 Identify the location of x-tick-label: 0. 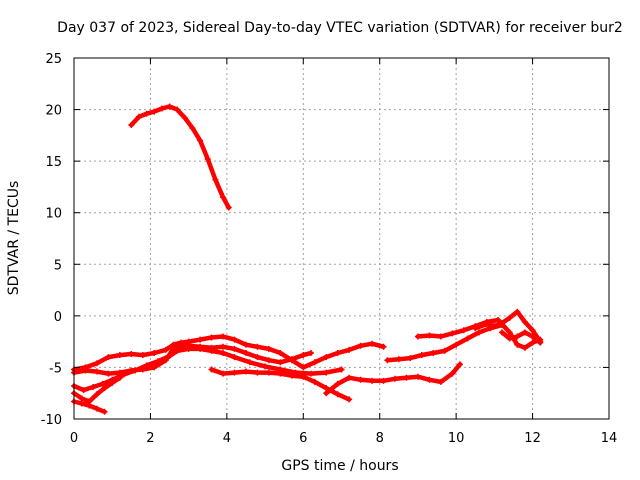
(74, 438).